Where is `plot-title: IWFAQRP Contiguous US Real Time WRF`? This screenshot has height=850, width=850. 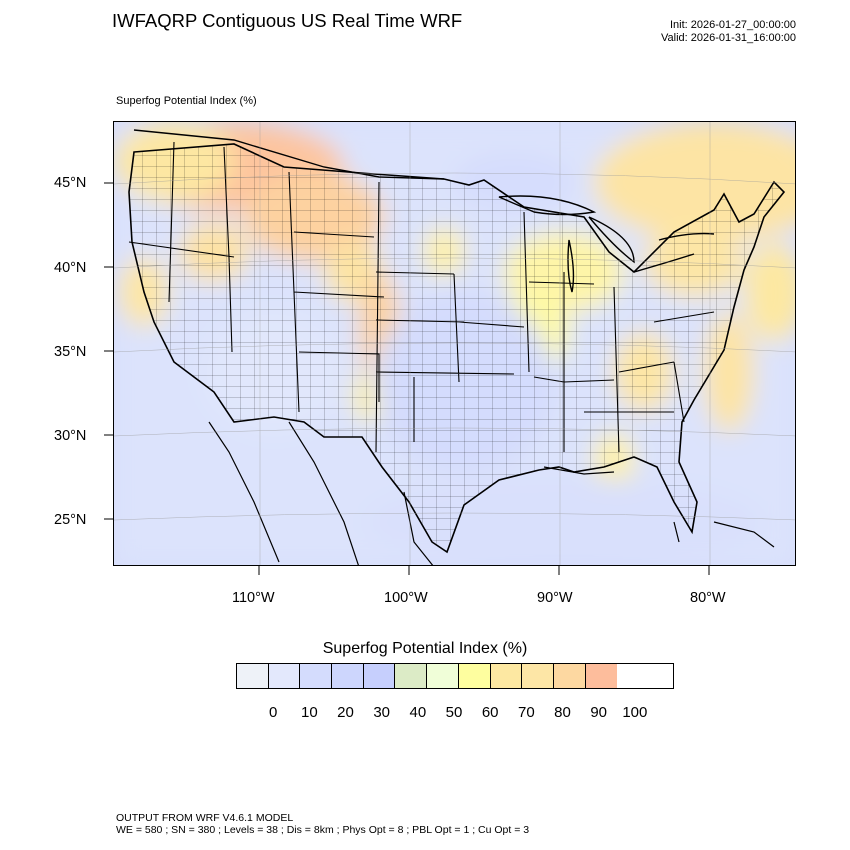
plot-title: IWFAQRP Contiguous US Real Time WRF is located at coordinates (287, 20).